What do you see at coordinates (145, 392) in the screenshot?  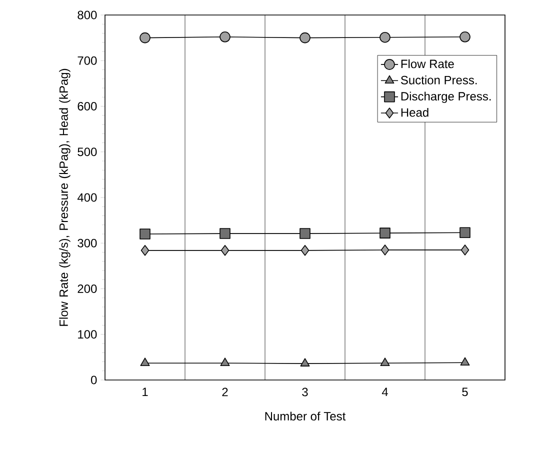 I see `x-tick-label: 1` at bounding box center [145, 392].